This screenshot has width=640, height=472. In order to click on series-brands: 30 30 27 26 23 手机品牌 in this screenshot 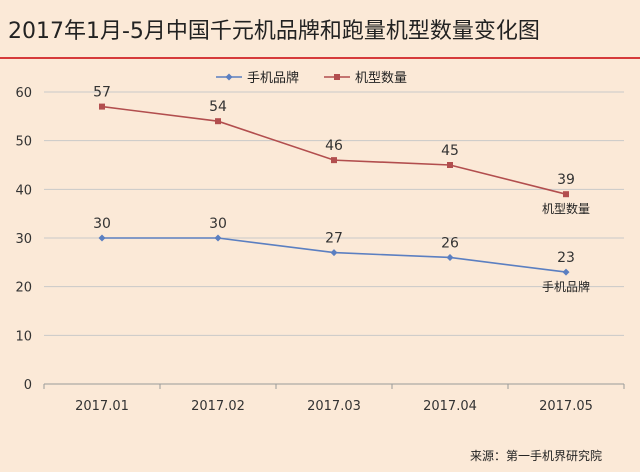, I will do `click(341, 255)`.